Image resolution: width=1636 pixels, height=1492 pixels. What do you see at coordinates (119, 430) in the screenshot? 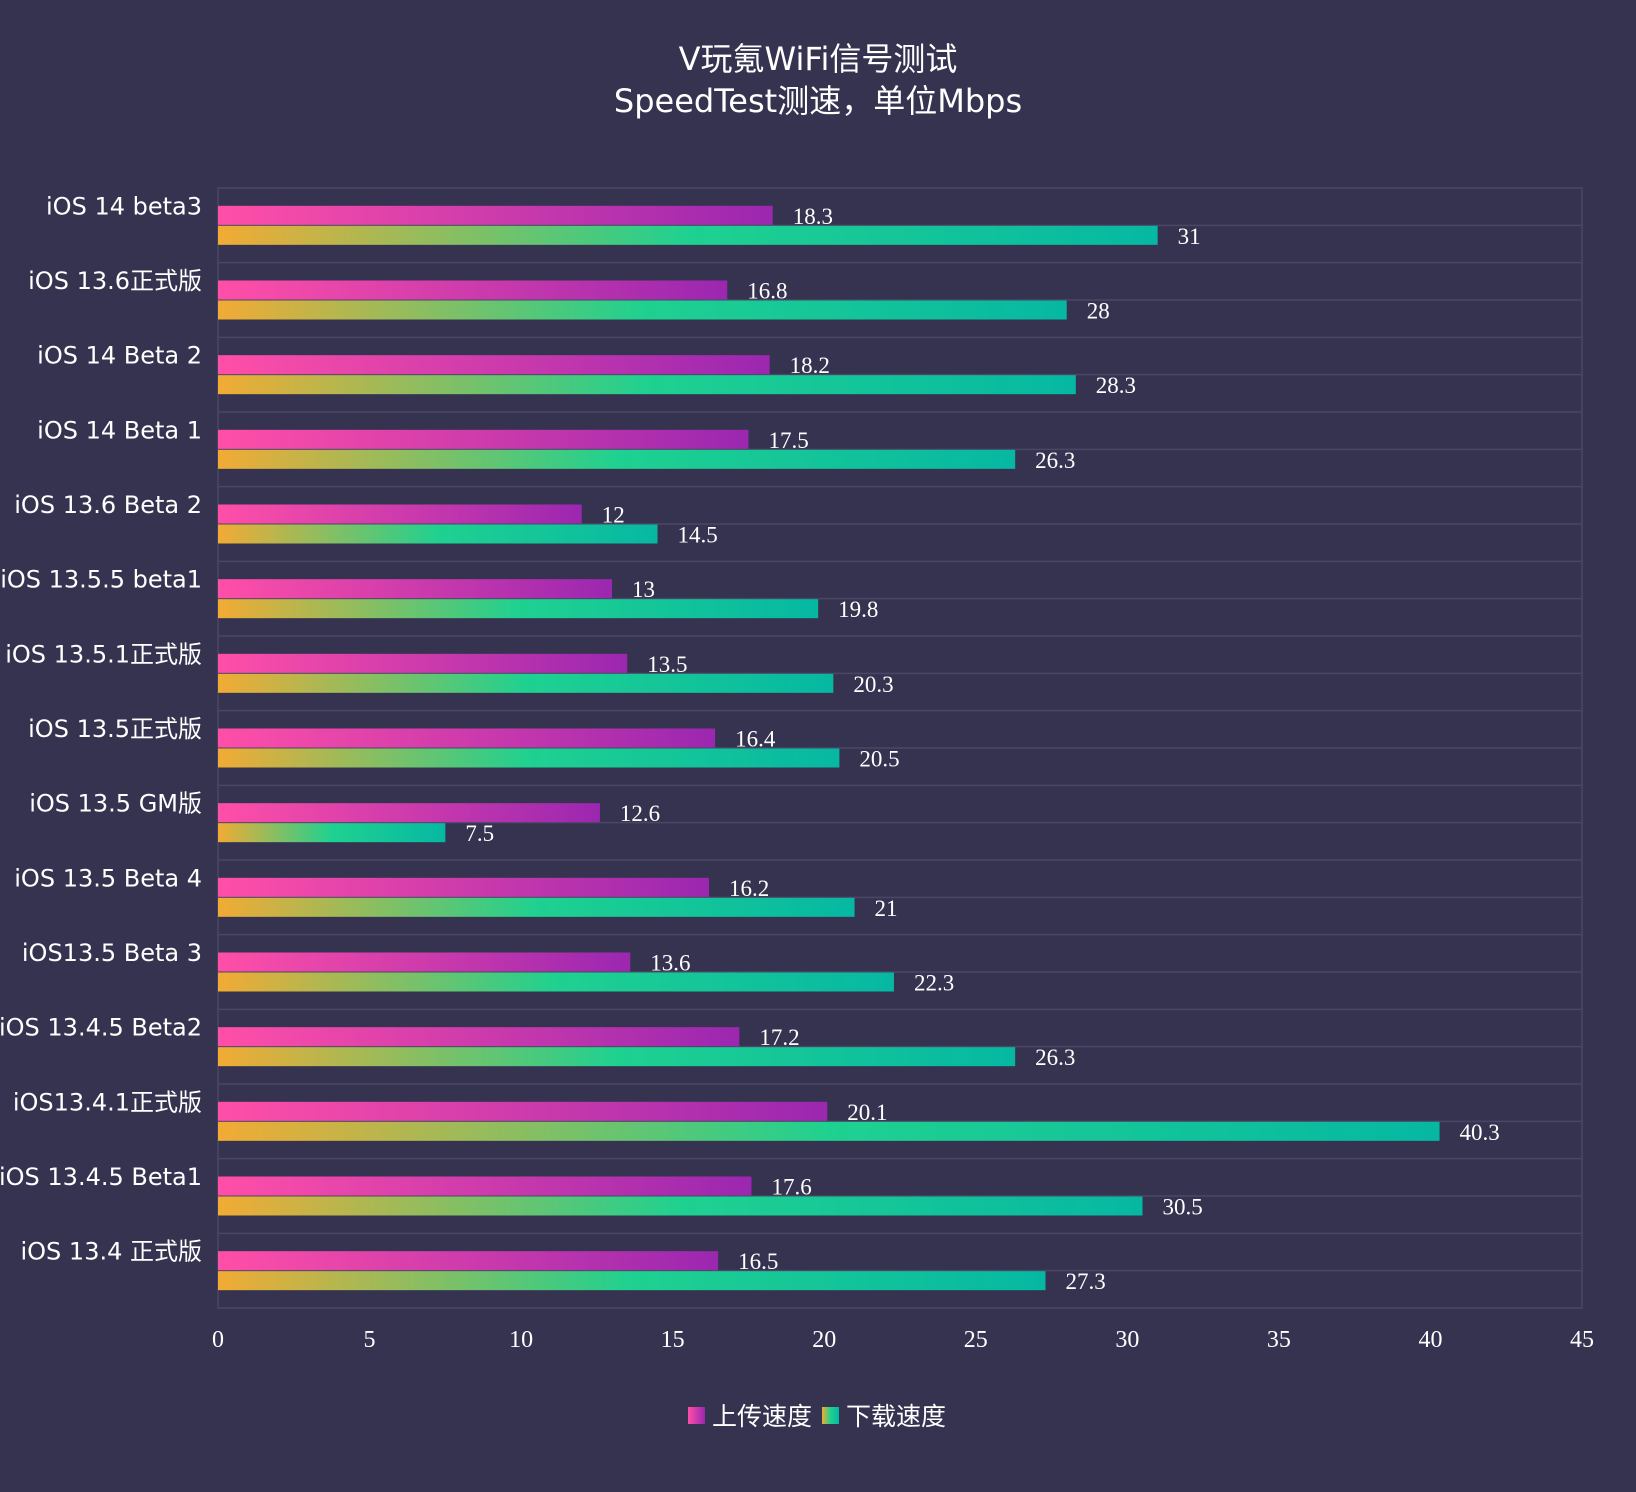
I see `category-label: iOS 14 Beta 1` at bounding box center [119, 430].